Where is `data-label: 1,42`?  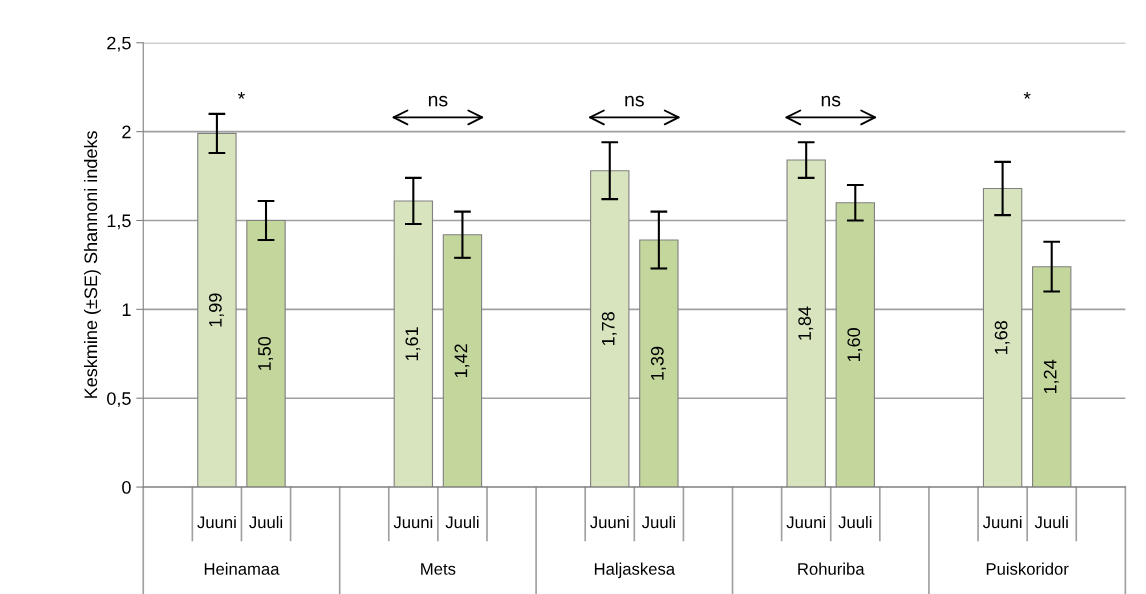
data-label: 1,42 is located at coordinates (462, 361).